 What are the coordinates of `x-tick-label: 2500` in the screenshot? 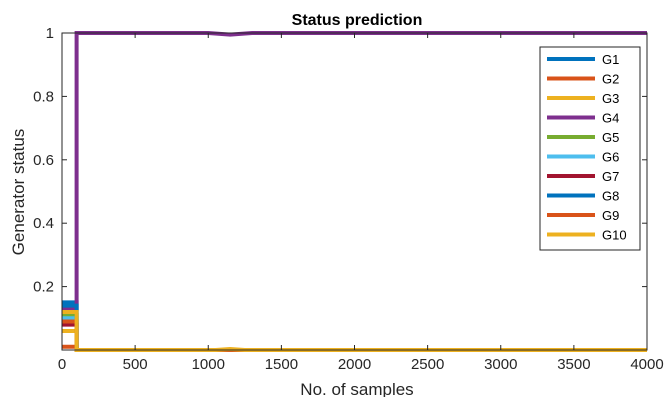 It's located at (427, 364).